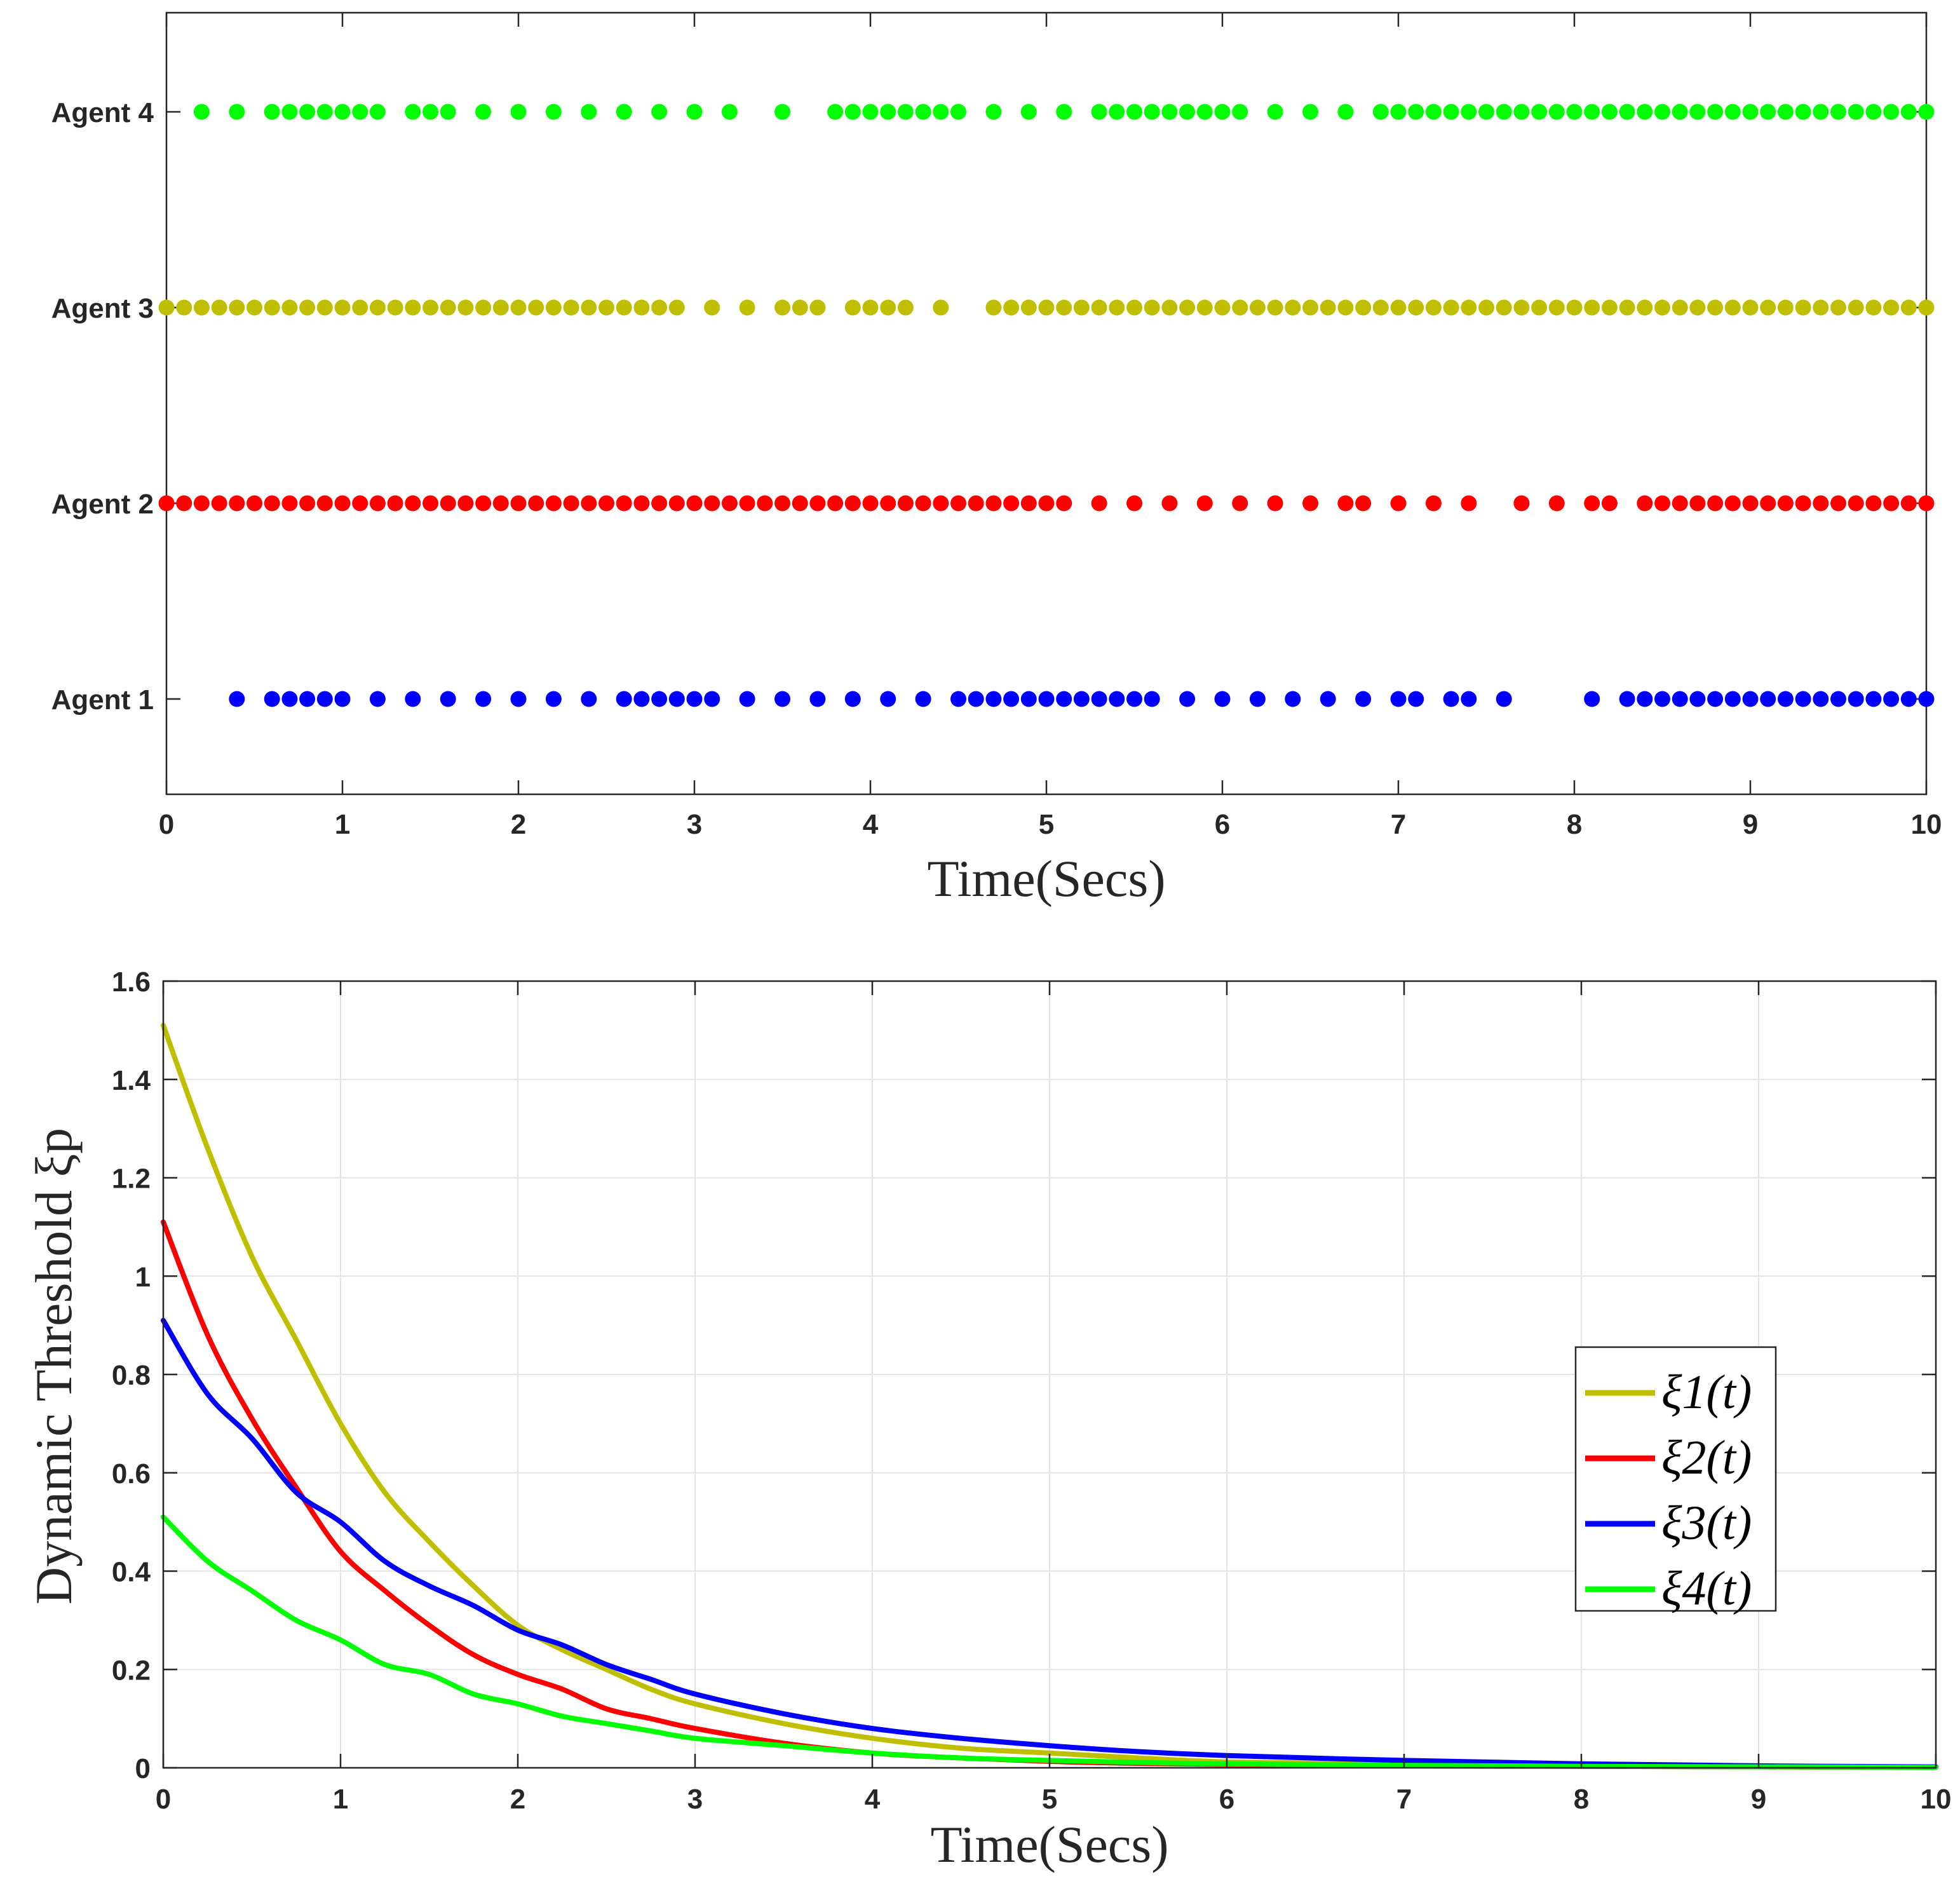 This screenshot has width=1960, height=1879. Describe the element at coordinates (166, 824) in the screenshot. I see `top-x-tick-label: 0` at that location.